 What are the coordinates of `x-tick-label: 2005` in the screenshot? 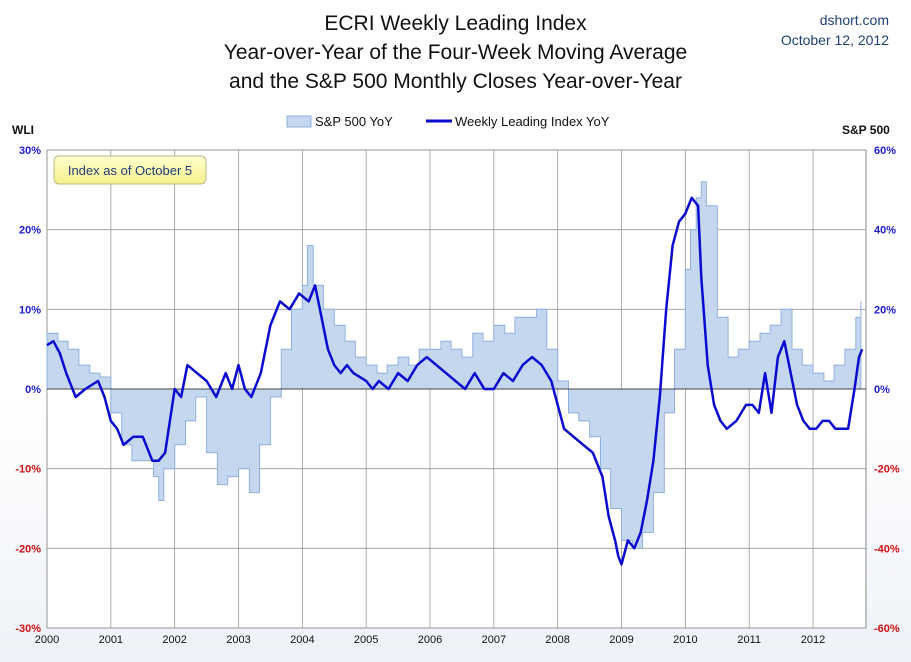 It's located at (366, 640).